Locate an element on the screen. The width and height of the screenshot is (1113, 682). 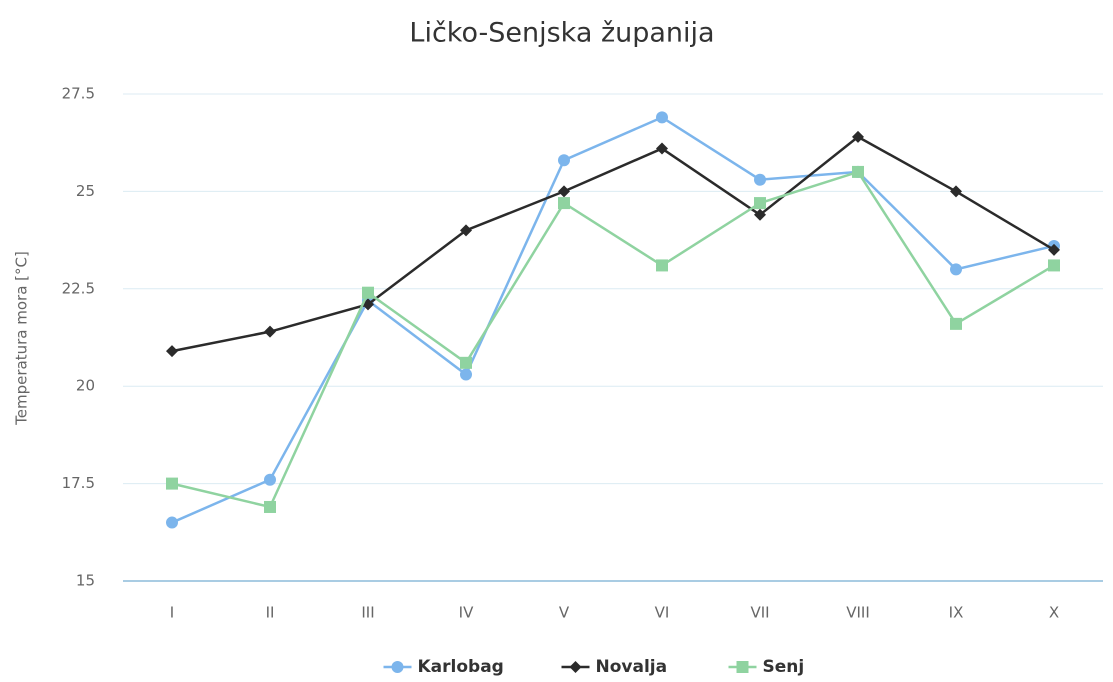
y-tick-label: 27.5 is located at coordinates (78, 94).